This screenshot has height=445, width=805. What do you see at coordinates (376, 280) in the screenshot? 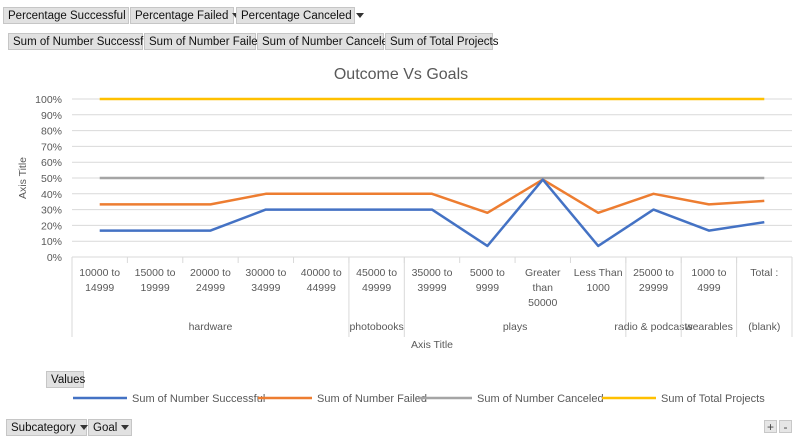
I see `x-tick-label: 45000 to 49999` at bounding box center [376, 280].